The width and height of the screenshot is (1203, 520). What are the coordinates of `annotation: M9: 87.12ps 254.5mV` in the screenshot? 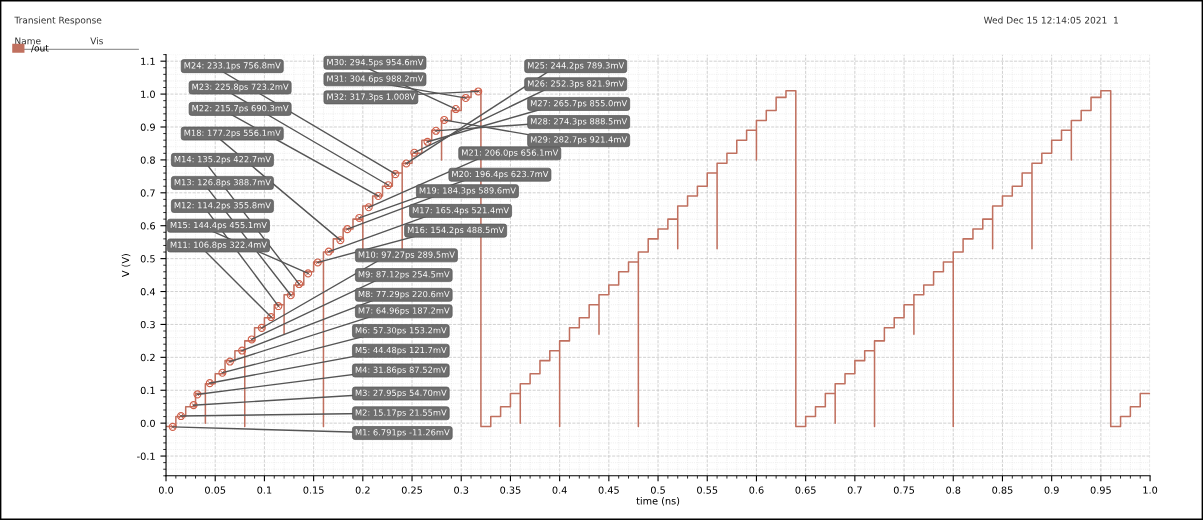 It's located at (404, 275).